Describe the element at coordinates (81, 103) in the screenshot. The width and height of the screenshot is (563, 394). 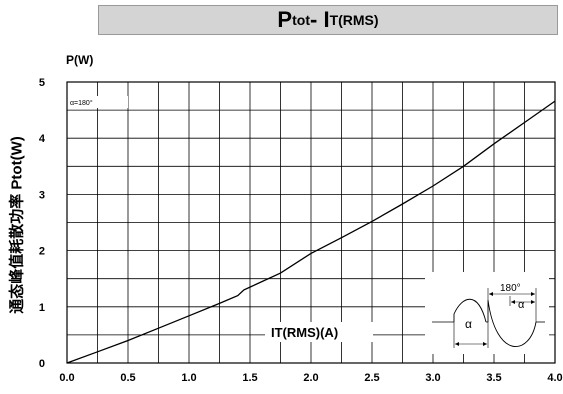
I see `alpha-annotation: α=180°` at that location.